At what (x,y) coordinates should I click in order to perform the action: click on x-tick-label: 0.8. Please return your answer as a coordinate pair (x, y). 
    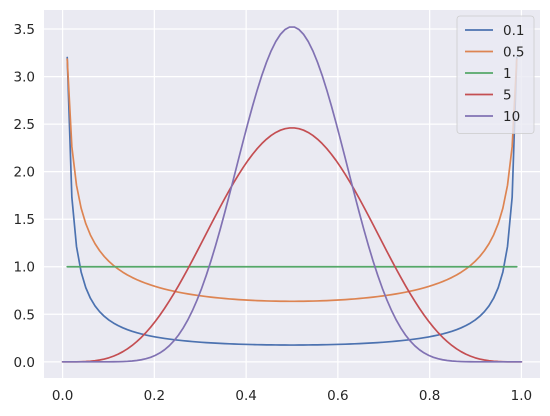
    Looking at the image, I should click on (429, 396).